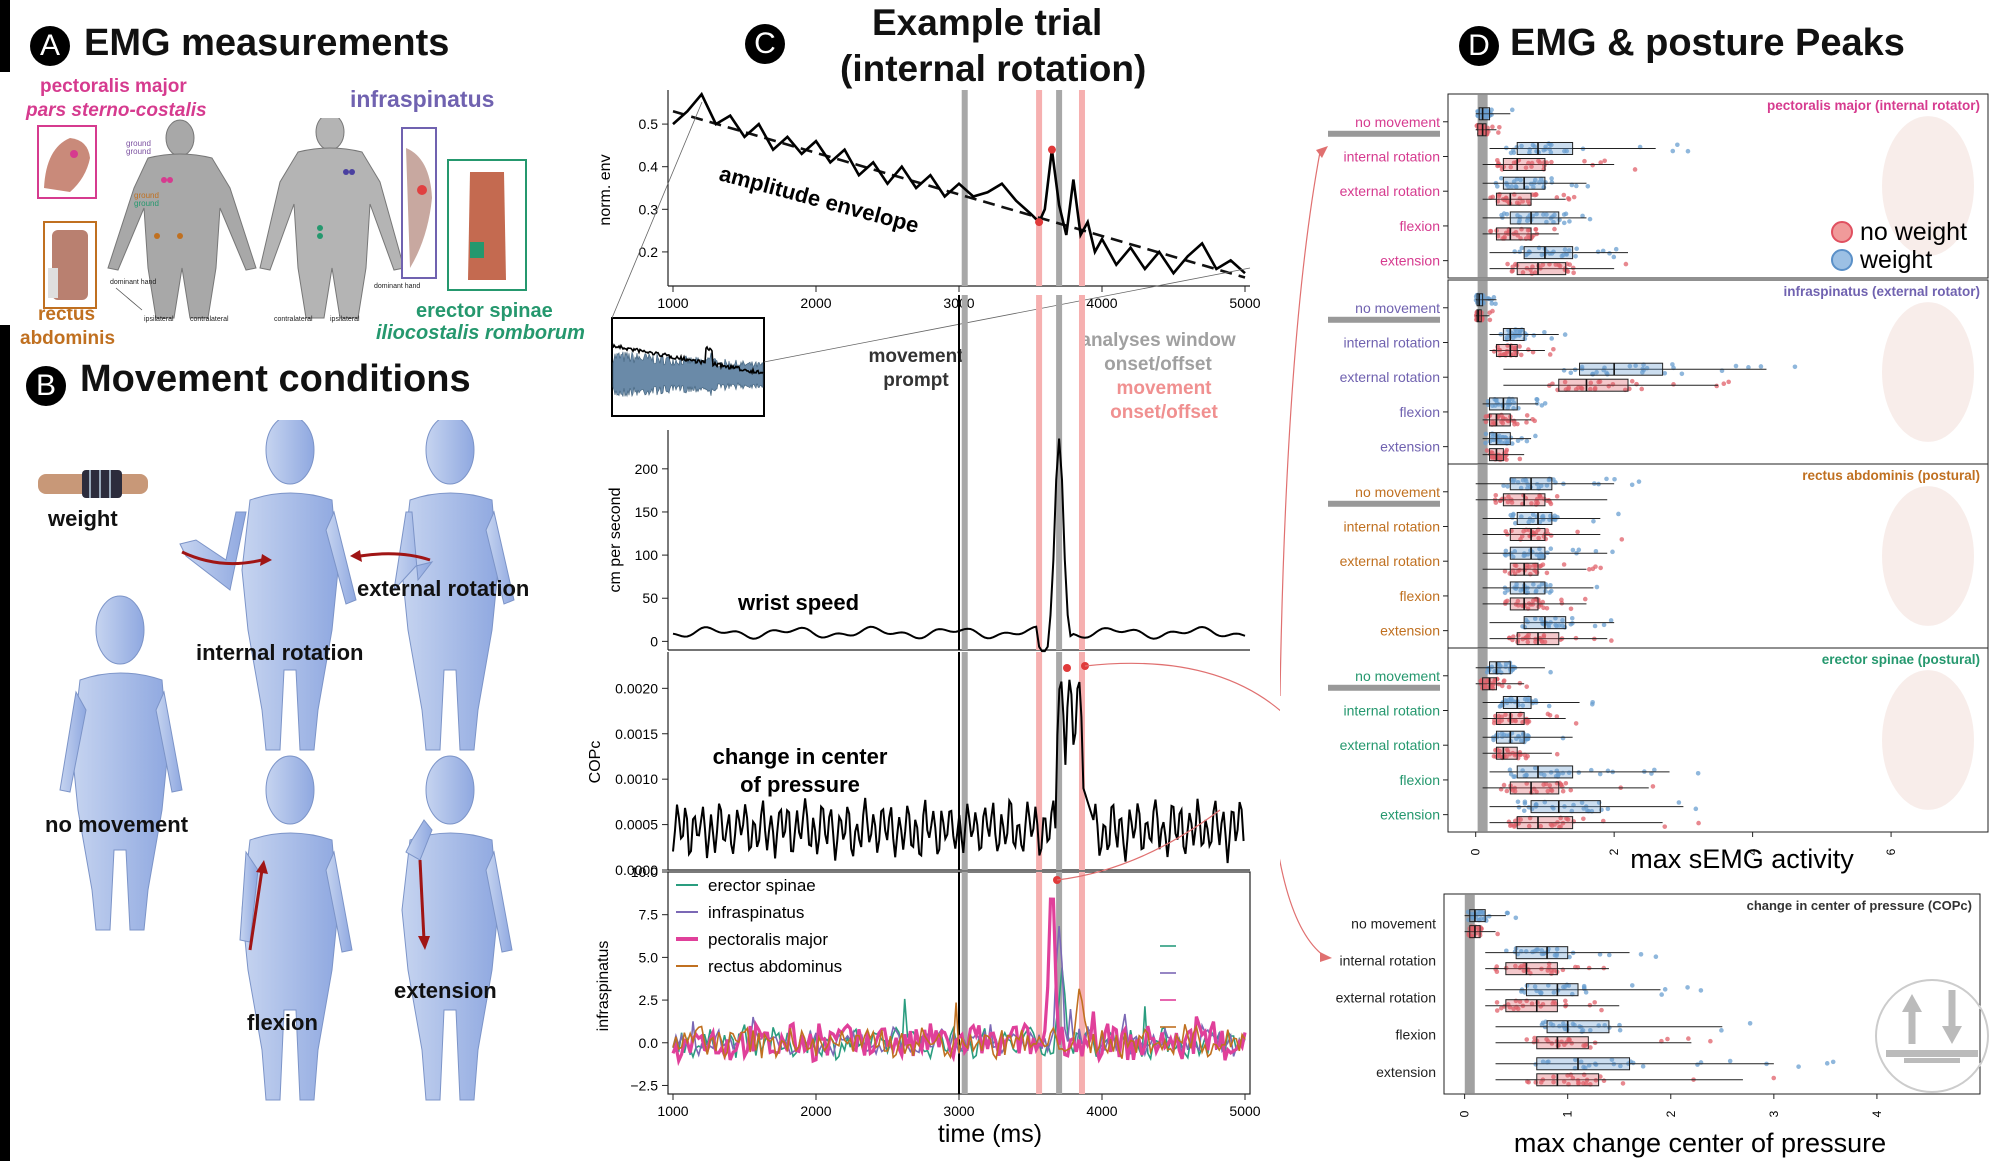 The image size is (2000, 1161). Describe the element at coordinates (1384, 503) in the screenshot. I see `no-movement-underline` at that location.